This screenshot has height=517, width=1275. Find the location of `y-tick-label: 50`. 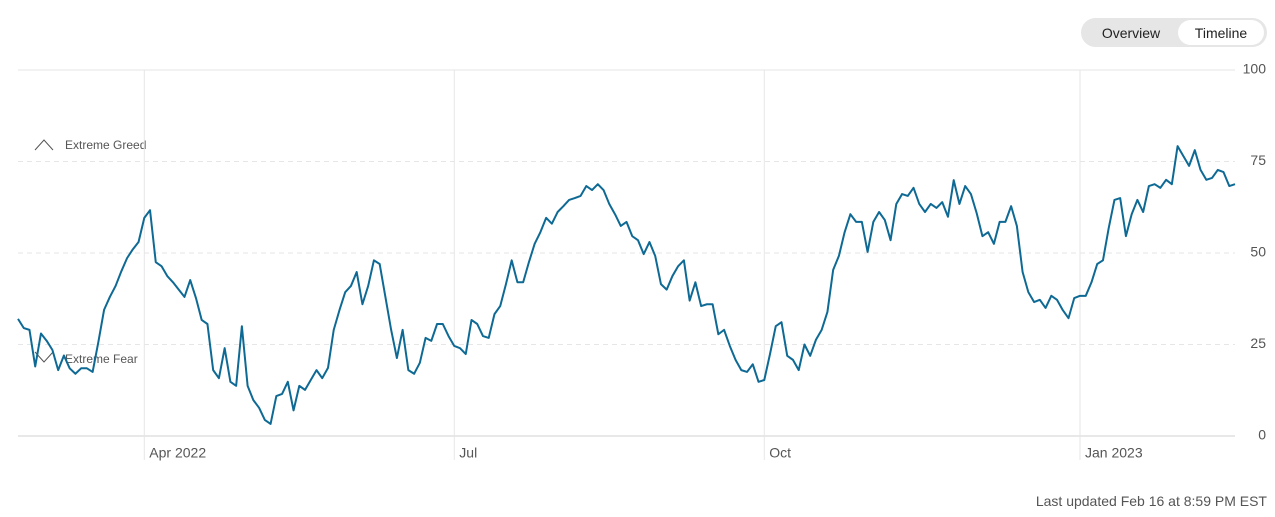

y-tick-label: 50 is located at coordinates (1258, 252).